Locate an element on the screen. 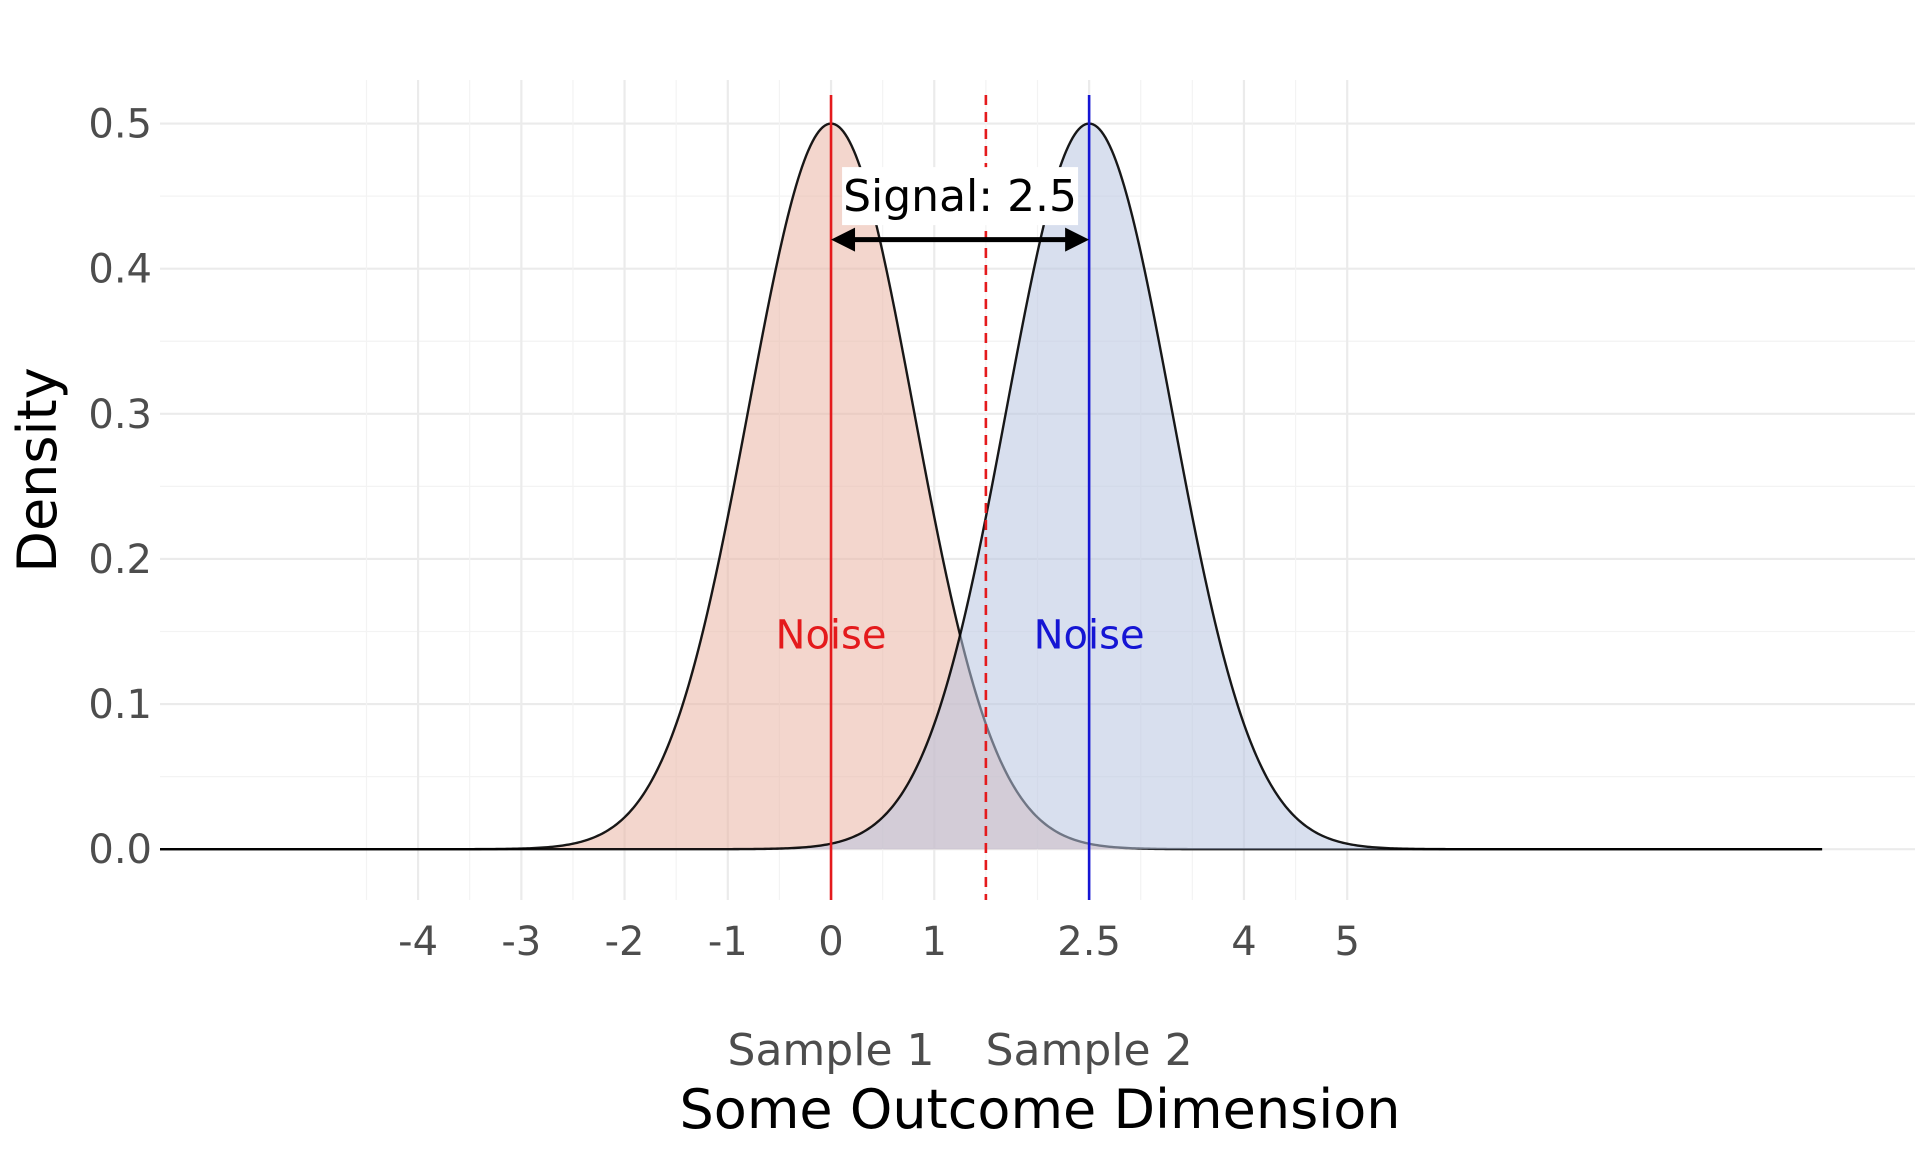  x-tick-label: 5 is located at coordinates (1346, 942).